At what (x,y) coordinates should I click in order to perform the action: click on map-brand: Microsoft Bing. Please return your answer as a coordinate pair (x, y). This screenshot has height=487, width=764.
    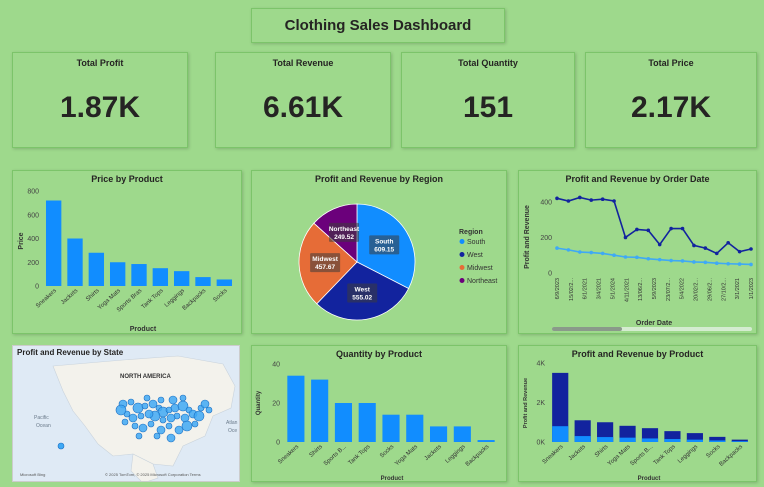
    Looking at the image, I should click on (32, 474).